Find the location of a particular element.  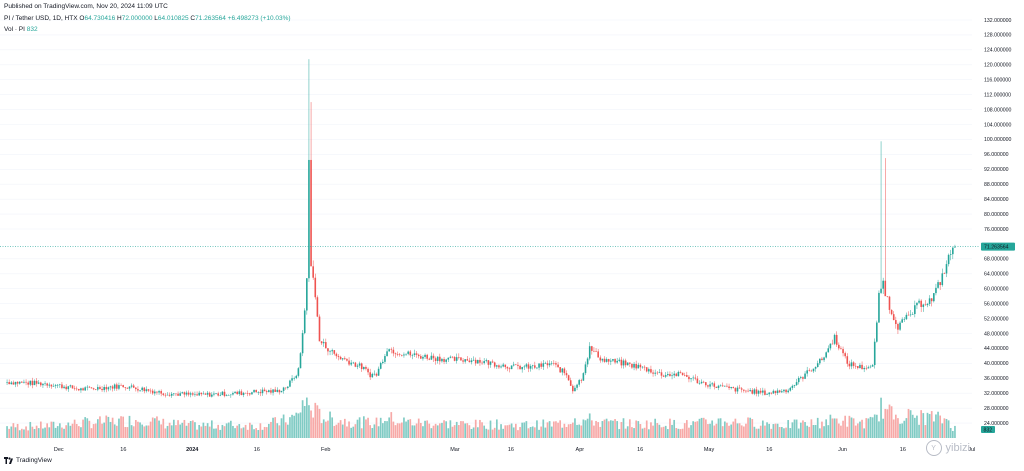

volume-legend: Vol · PI 832 is located at coordinates (21, 29).